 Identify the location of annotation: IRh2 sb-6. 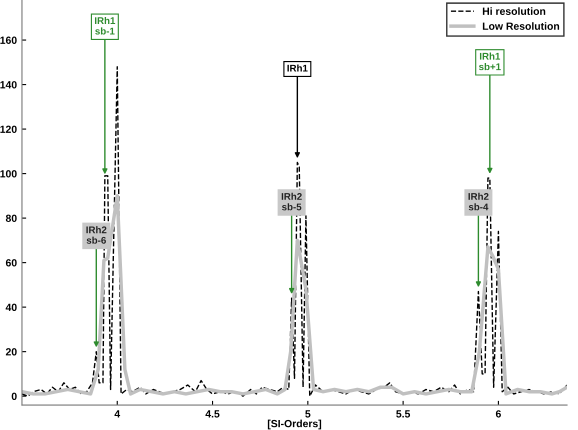
(96, 235).